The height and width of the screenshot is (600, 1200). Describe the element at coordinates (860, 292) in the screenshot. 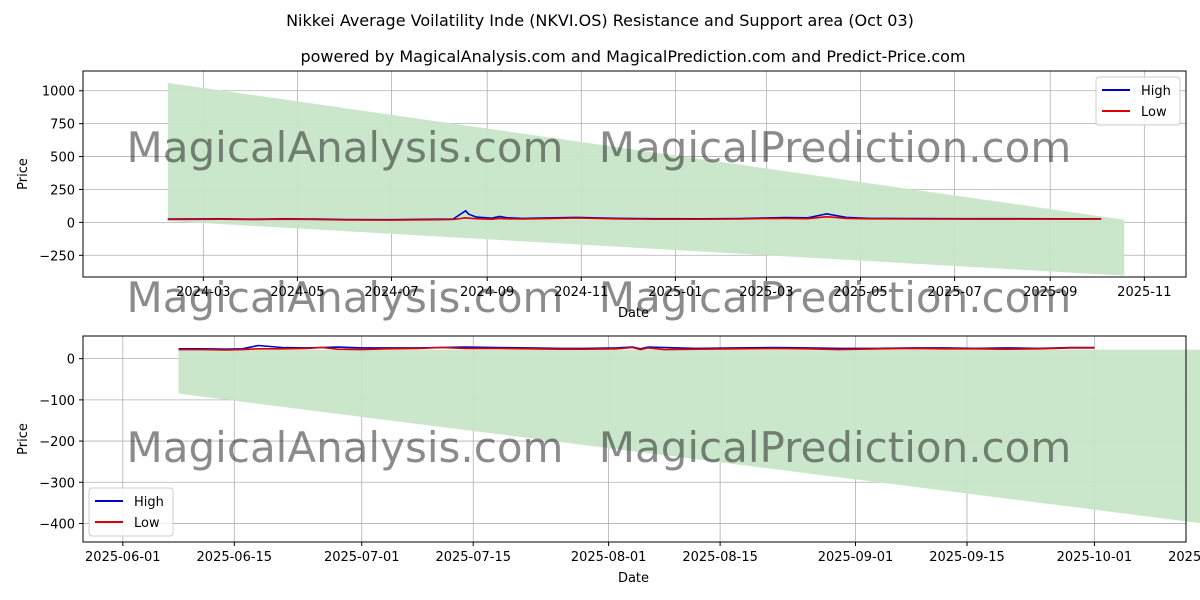

I see `x-tick-label: 2025-05` at that location.